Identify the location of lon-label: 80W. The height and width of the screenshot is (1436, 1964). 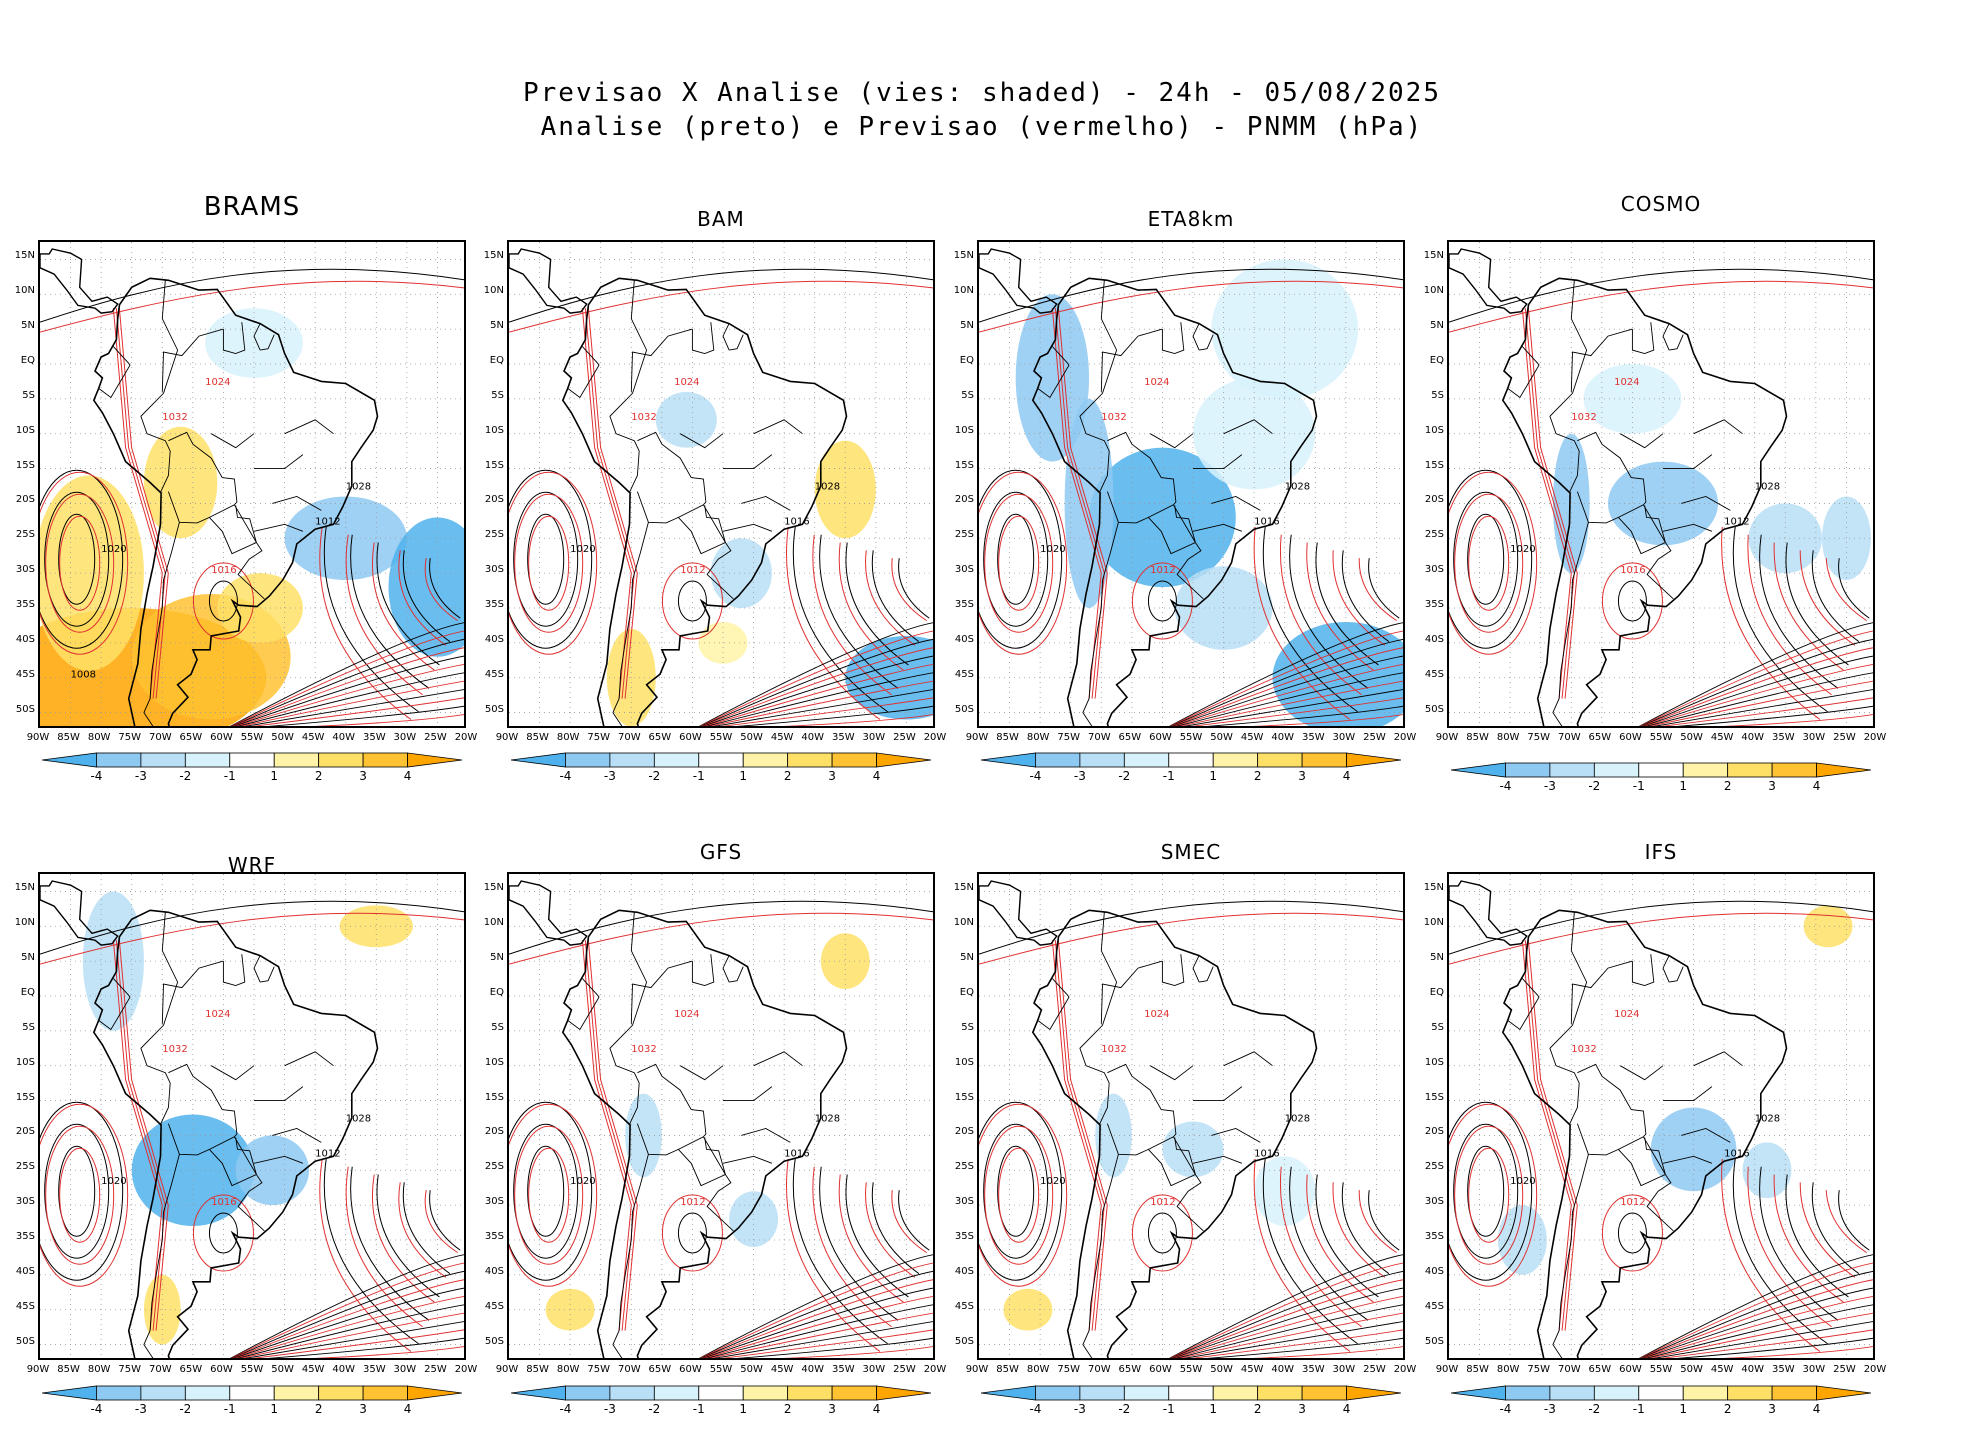
(1038, 1369).